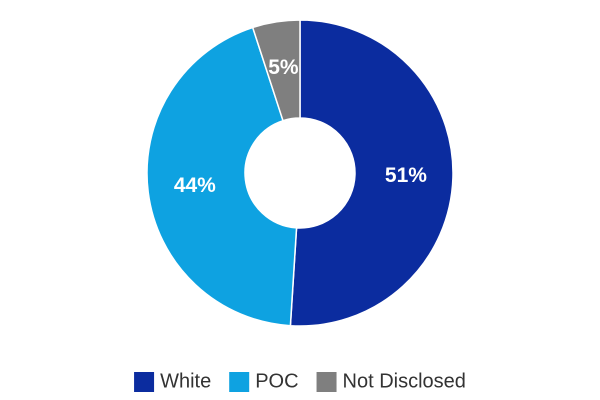 The image size is (600, 400). I want to click on data-label: 5%, so click(283, 67).